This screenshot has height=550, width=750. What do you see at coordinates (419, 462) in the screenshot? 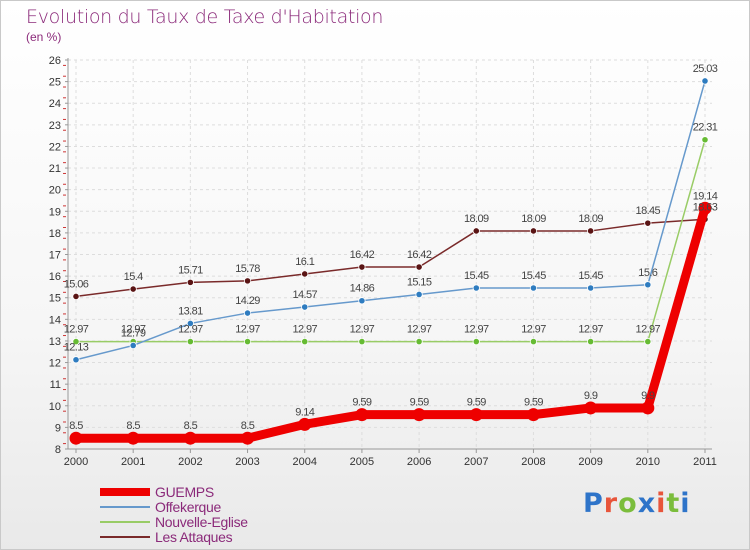
I see `x-tick-label: 2006` at bounding box center [419, 462].